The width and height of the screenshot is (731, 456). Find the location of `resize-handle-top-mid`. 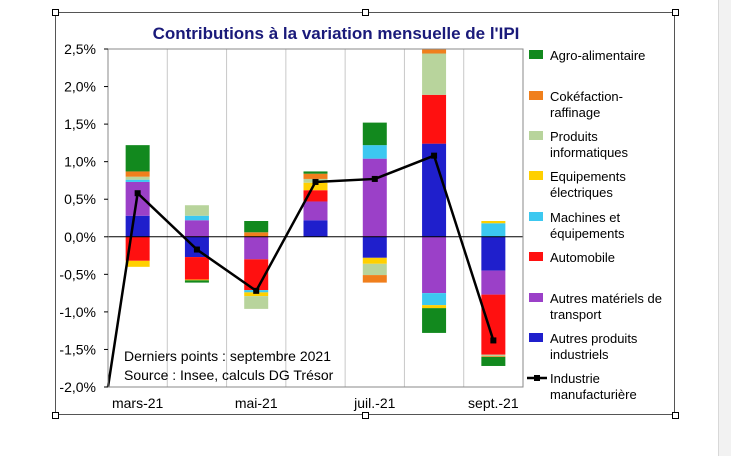

resize-handle-top-mid is located at coordinates (365, 12).